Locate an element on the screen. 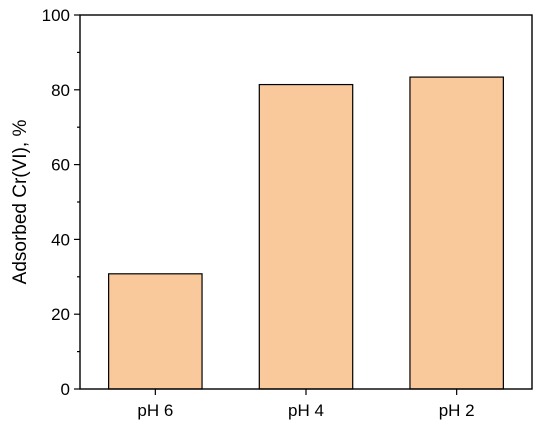 The height and width of the screenshot is (429, 550). y-tick-label: 20 is located at coordinates (60, 314).